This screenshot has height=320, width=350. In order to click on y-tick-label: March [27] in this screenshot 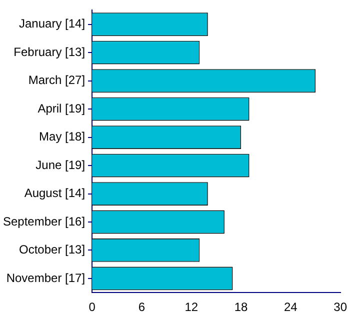, I will do `click(57, 80)`.